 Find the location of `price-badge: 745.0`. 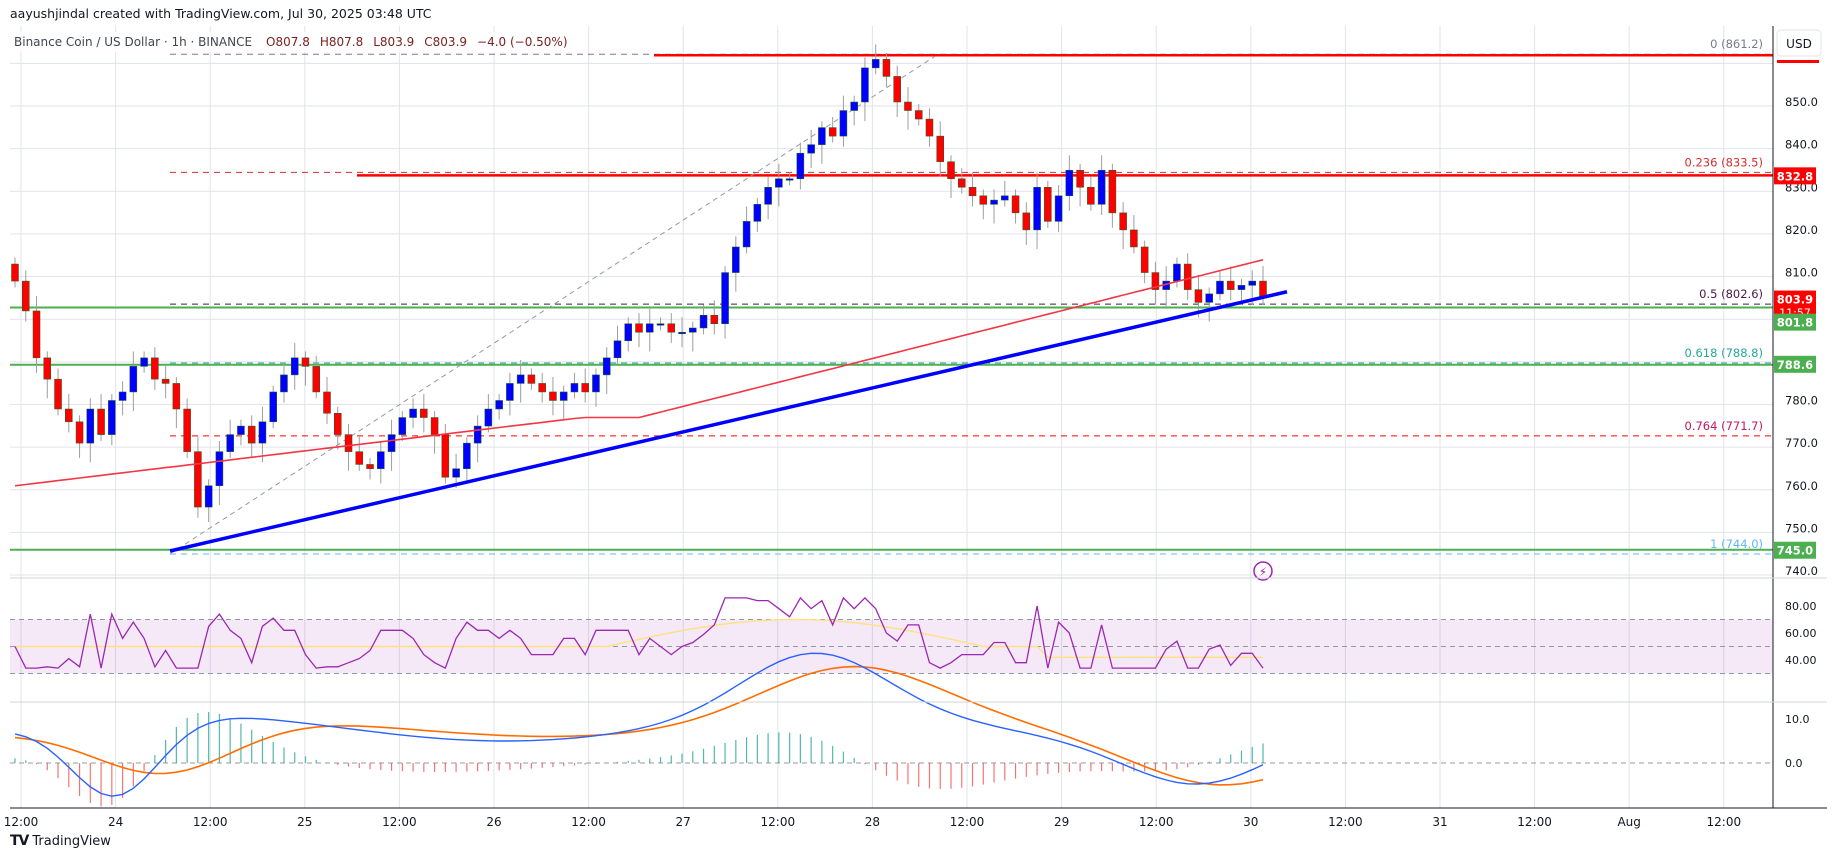

price-badge: 745.0 is located at coordinates (1795, 550).